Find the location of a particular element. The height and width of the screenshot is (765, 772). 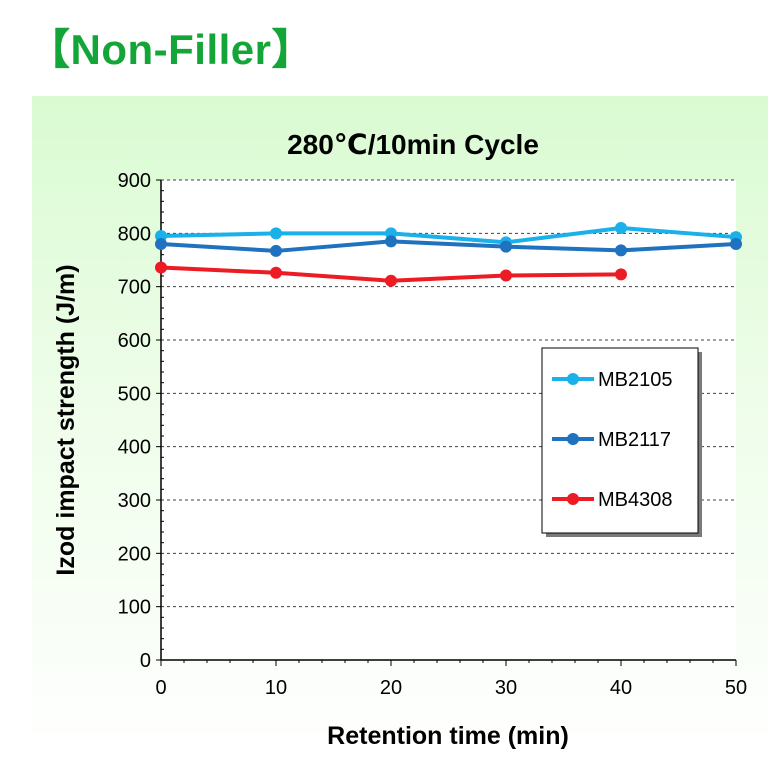

chart-title: 280℃/10min Cycle is located at coordinates (413, 144).